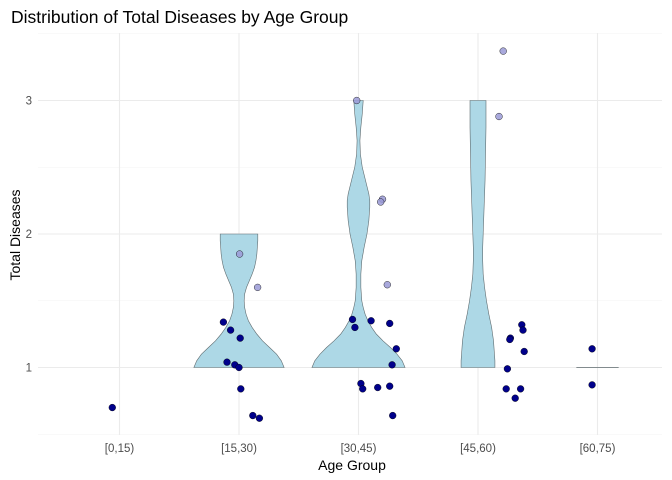 The width and height of the screenshot is (672, 480). What do you see at coordinates (29, 102) in the screenshot?
I see `y-tick-label: 3` at bounding box center [29, 102].